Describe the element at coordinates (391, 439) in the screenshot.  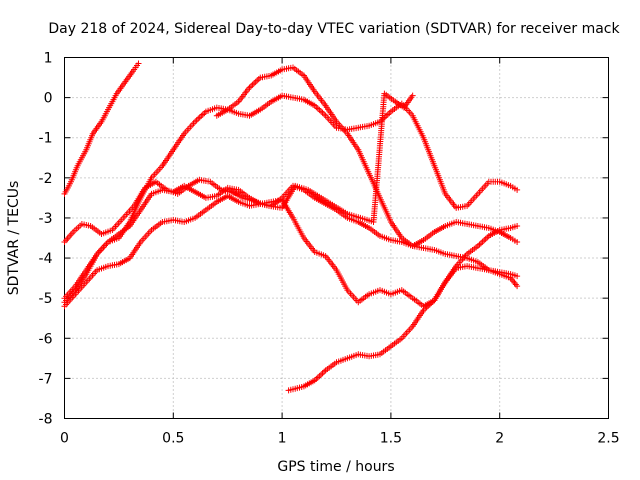
I see `x-tick-label: 1.5` at that location.